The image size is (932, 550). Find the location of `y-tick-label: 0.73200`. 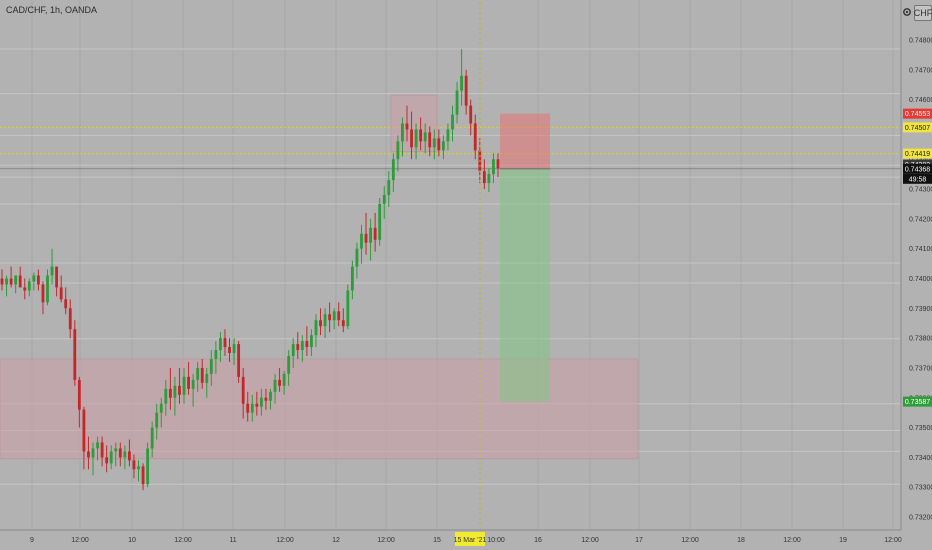

y-tick-label: 0.73200 is located at coordinates (920, 518).